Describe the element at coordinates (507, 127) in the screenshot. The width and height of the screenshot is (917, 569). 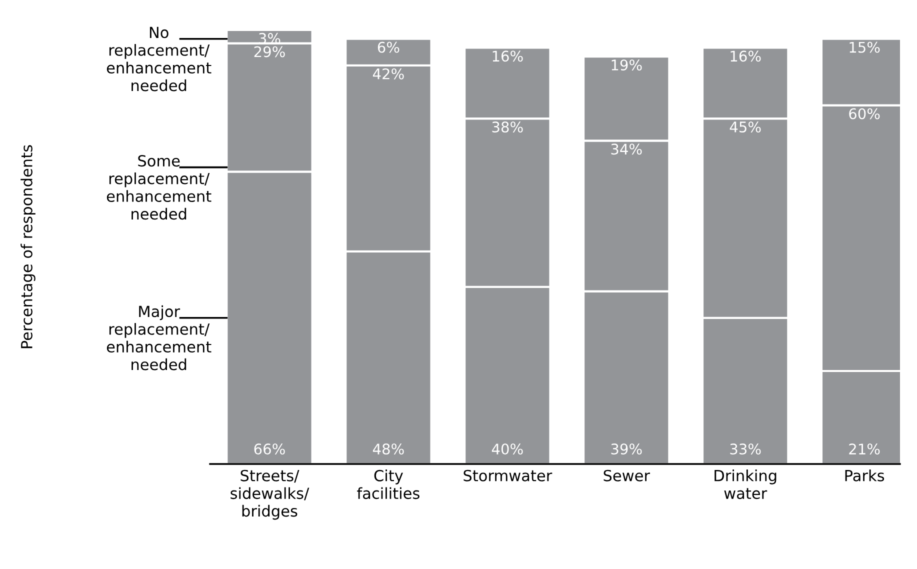
I see `data-label: 38%` at that location.